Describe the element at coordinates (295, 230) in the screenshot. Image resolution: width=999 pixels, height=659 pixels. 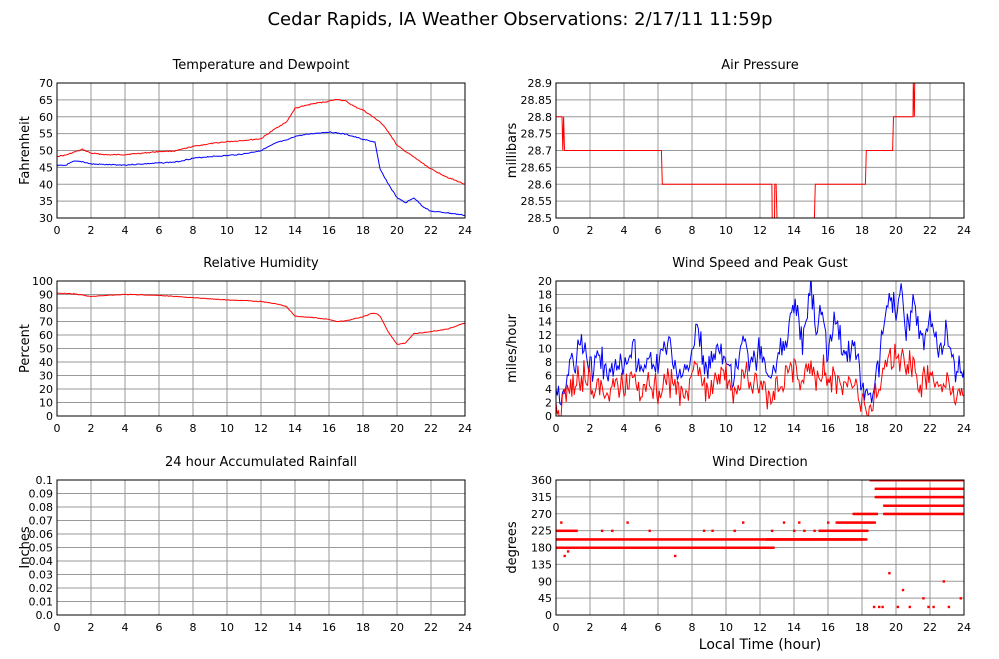
I see `x-tick-label: 14` at that location.